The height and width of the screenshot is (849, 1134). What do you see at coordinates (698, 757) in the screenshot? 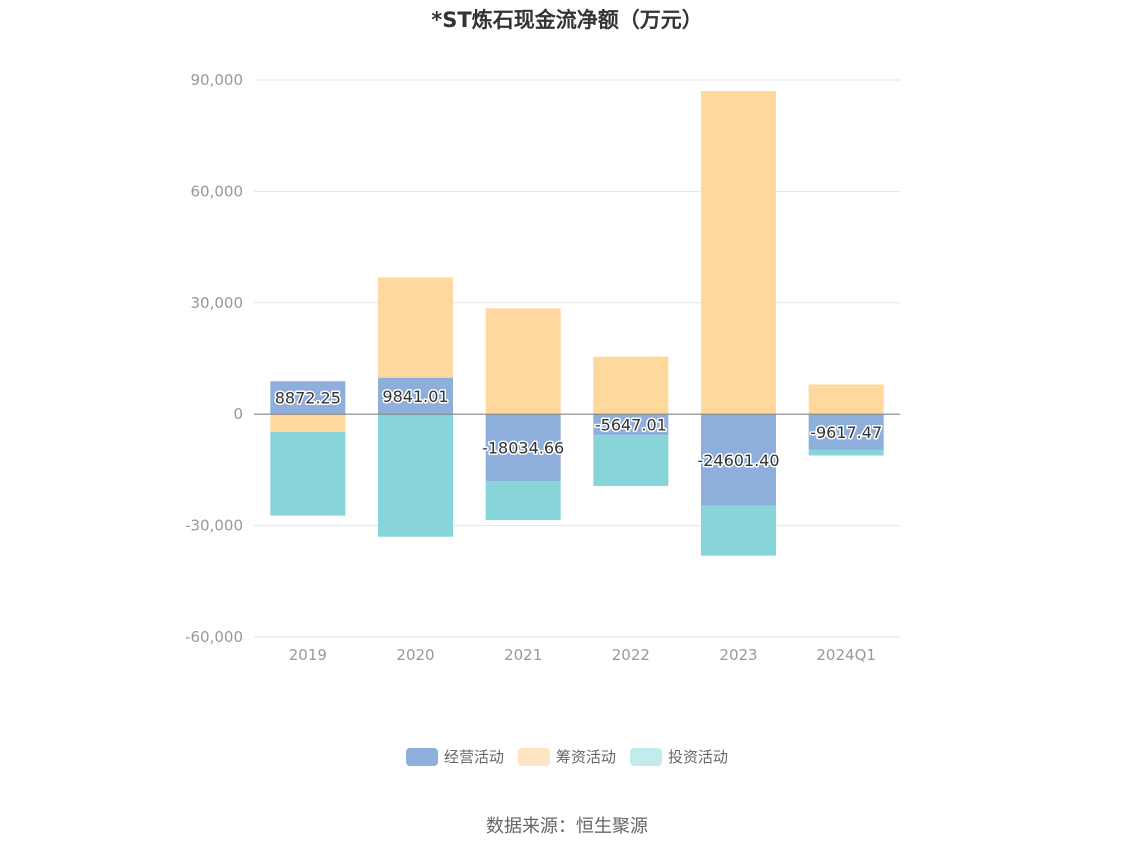
I see `legend-label-investing: 投资活动` at bounding box center [698, 757].